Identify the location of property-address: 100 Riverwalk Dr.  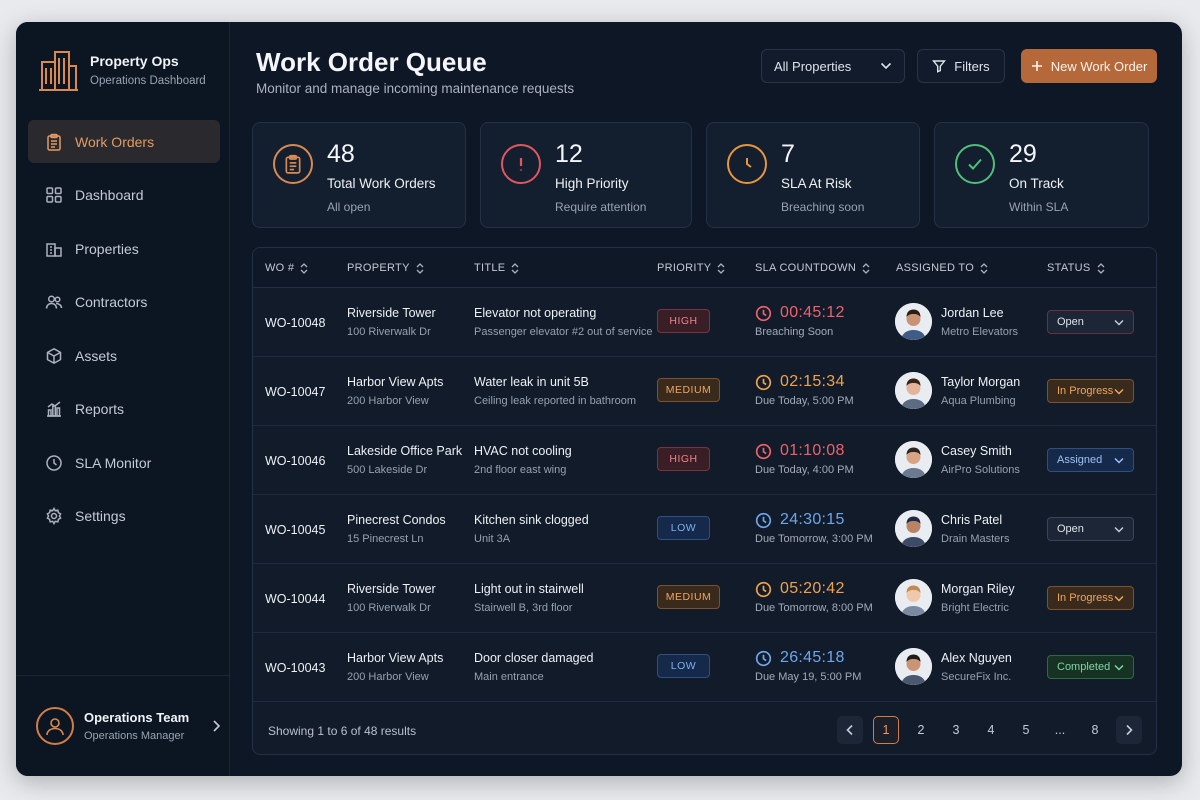
(389, 608).